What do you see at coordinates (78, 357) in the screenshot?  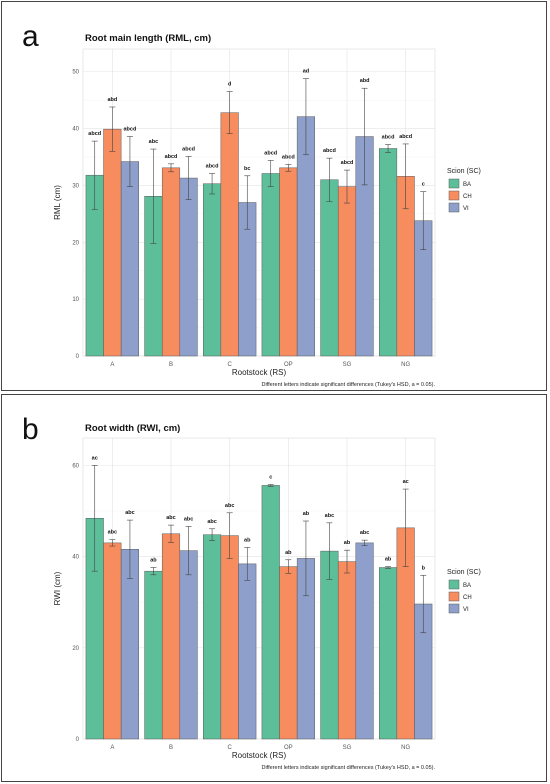 I see `rml-ytick-label: 0` at bounding box center [78, 357].